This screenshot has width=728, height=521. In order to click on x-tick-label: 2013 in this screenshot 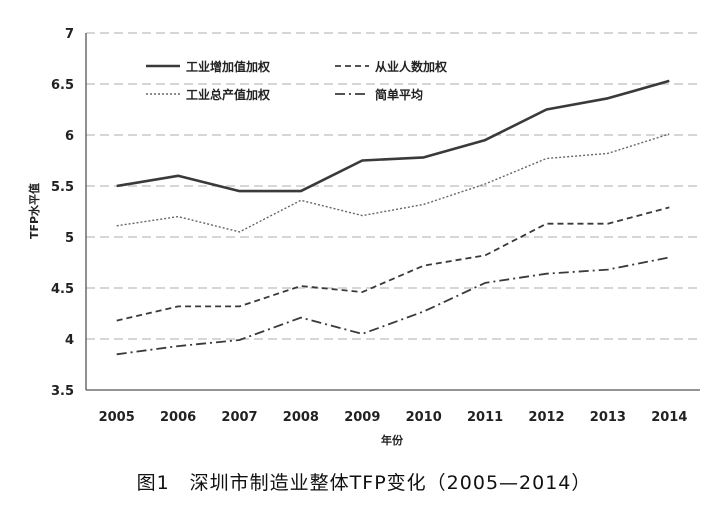, I will do `click(608, 417)`.